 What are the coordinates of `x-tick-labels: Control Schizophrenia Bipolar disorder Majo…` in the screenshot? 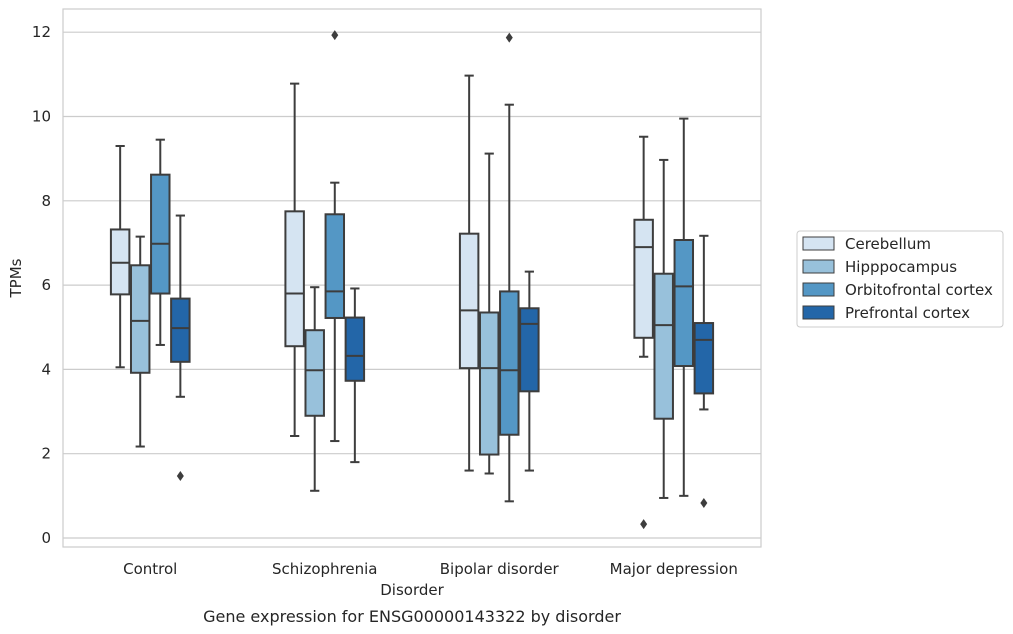 It's located at (430, 569).